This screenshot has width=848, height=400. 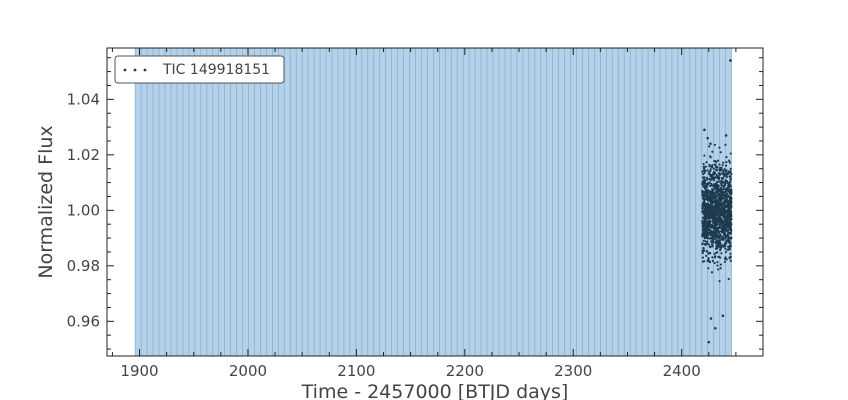 What do you see at coordinates (199, 69) in the screenshot?
I see `legend: TIC 149918151` at bounding box center [199, 69].